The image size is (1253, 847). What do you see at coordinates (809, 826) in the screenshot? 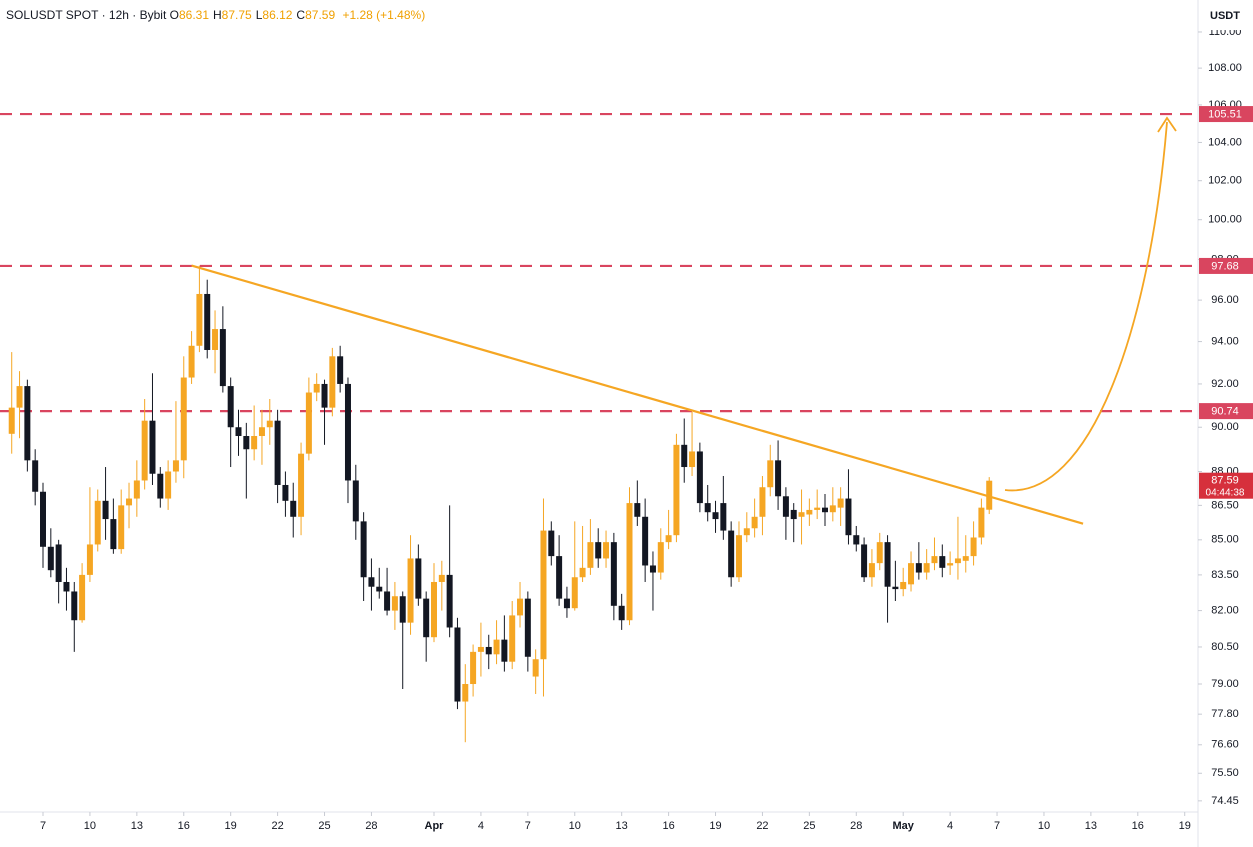
I see `x-tick-label: 25` at bounding box center [809, 826].